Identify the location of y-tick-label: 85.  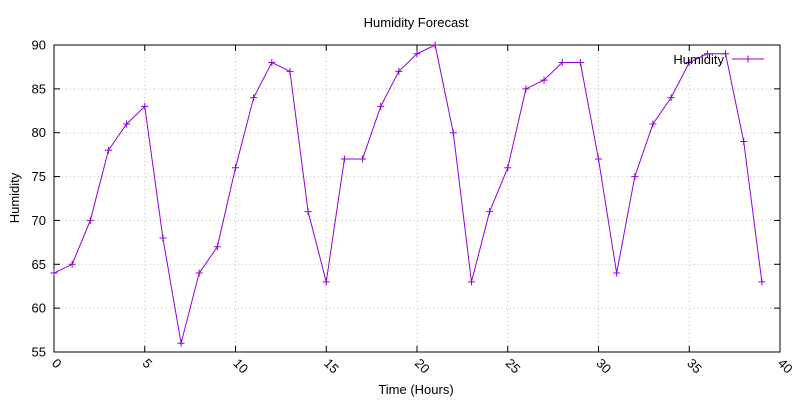
(39, 88).